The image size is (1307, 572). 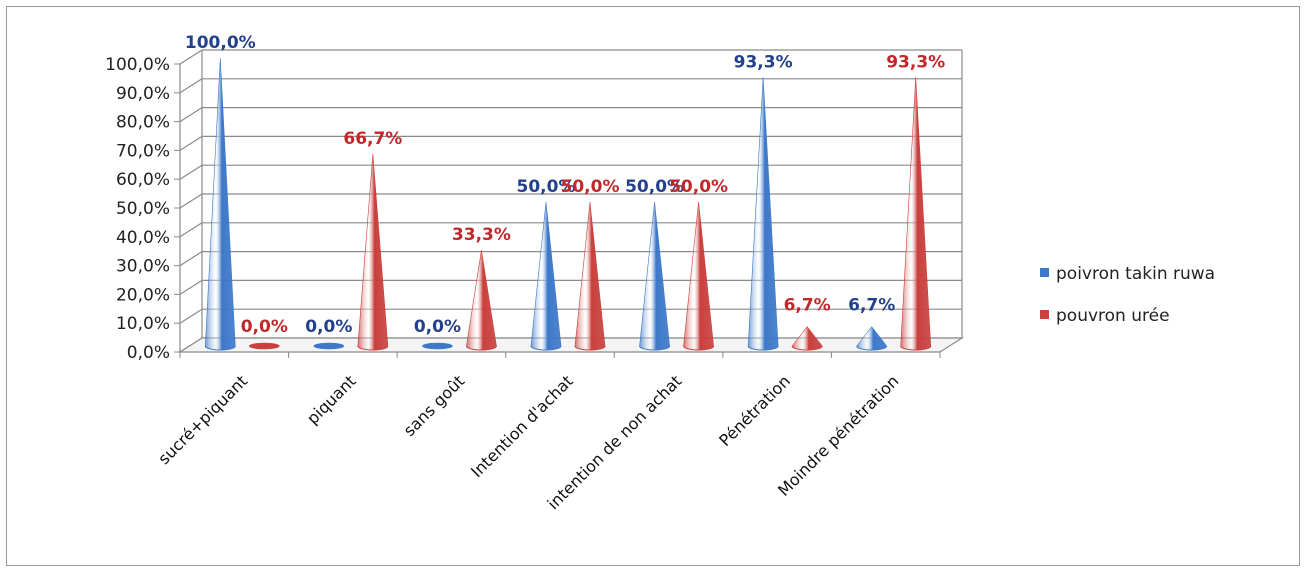 I want to click on data-label-sucre-piquant-poivron-takin-ruwa: 100,0%, so click(x=220, y=43).